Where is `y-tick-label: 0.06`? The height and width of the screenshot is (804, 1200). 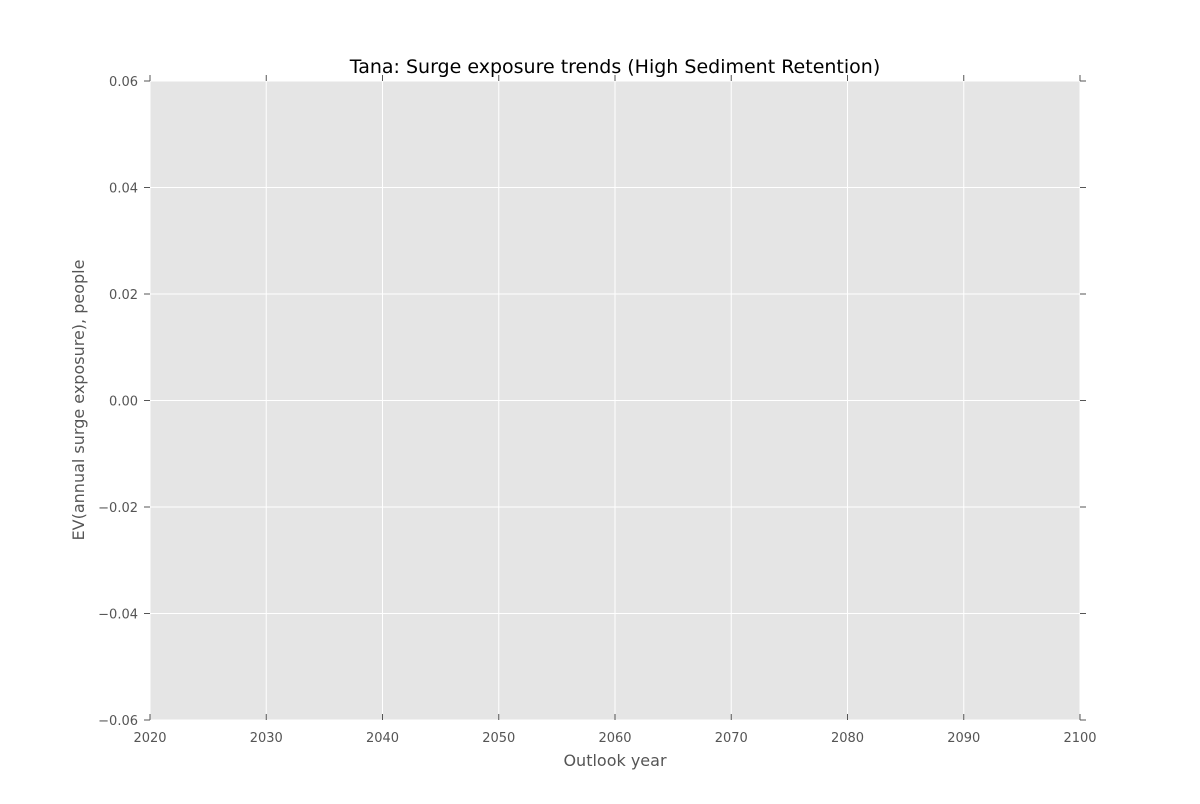 y-tick-label: 0.06 is located at coordinates (123, 82).